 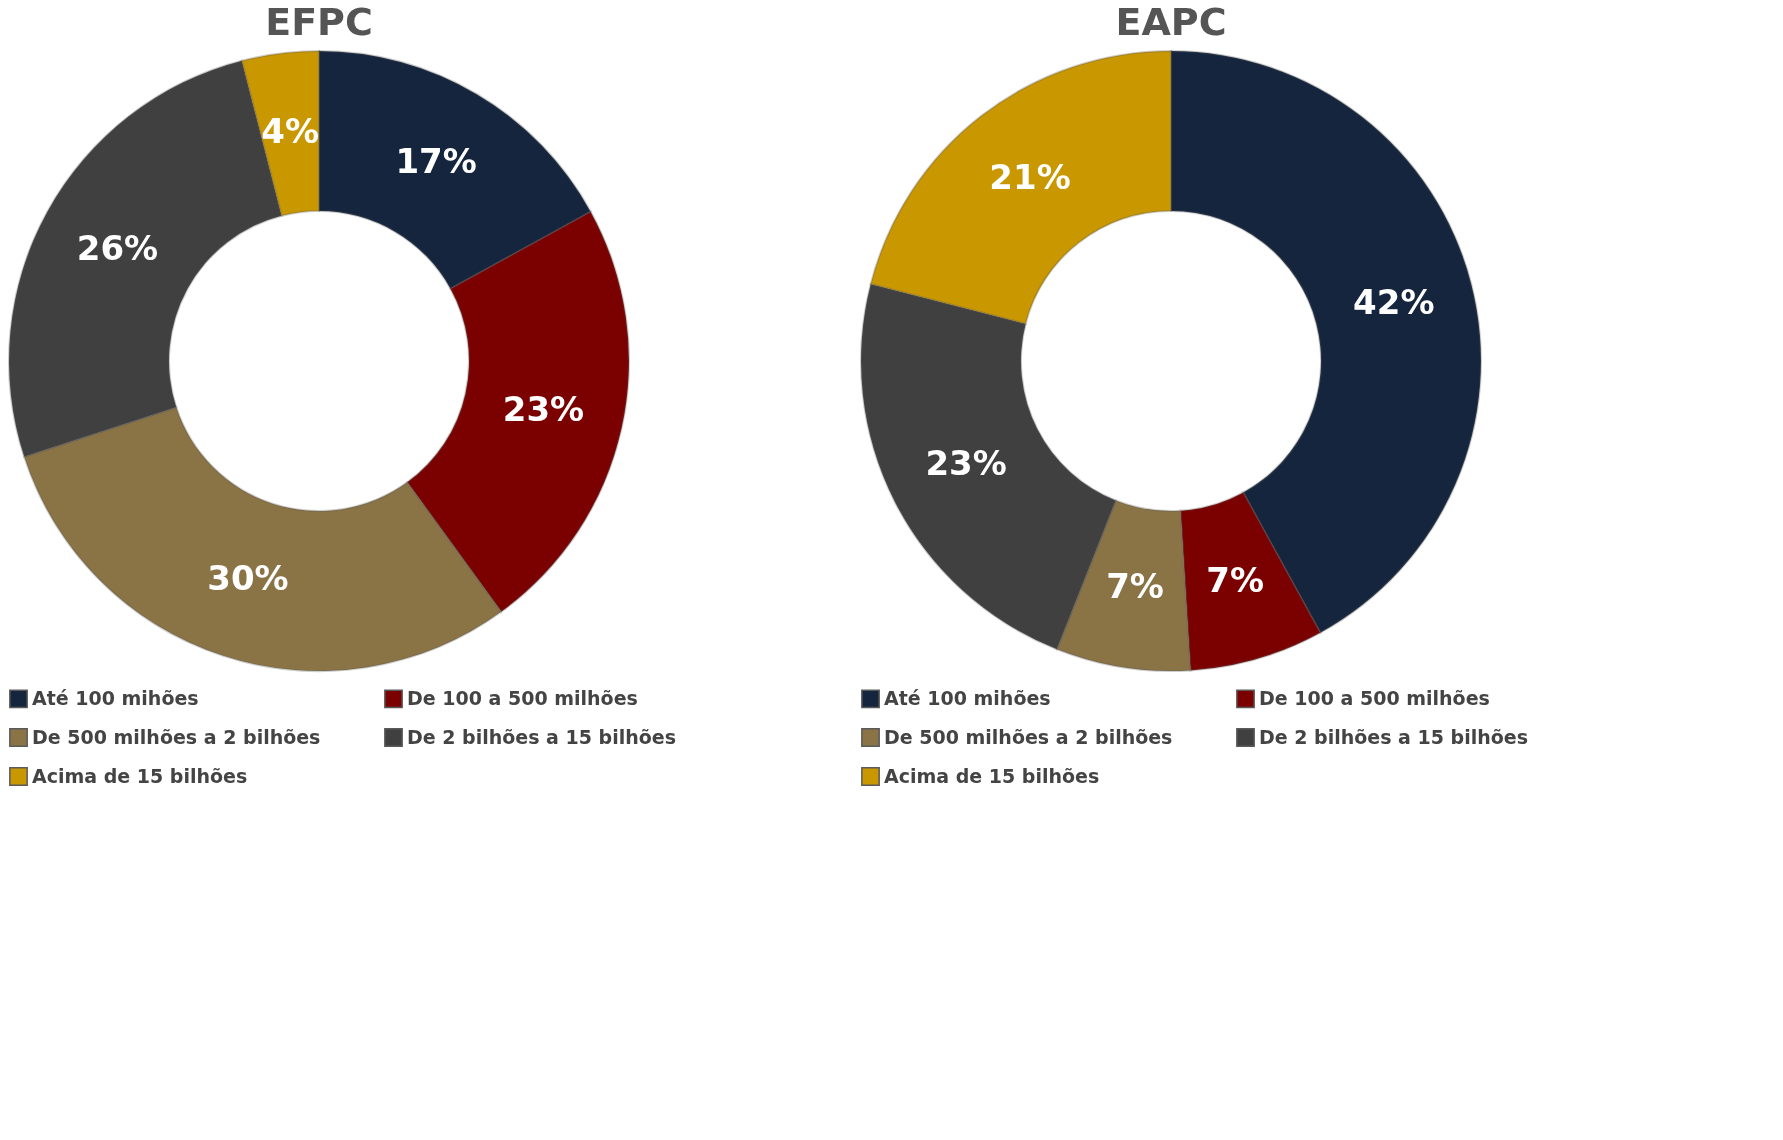 I want to click on data-label: 30%, so click(x=248, y=577).